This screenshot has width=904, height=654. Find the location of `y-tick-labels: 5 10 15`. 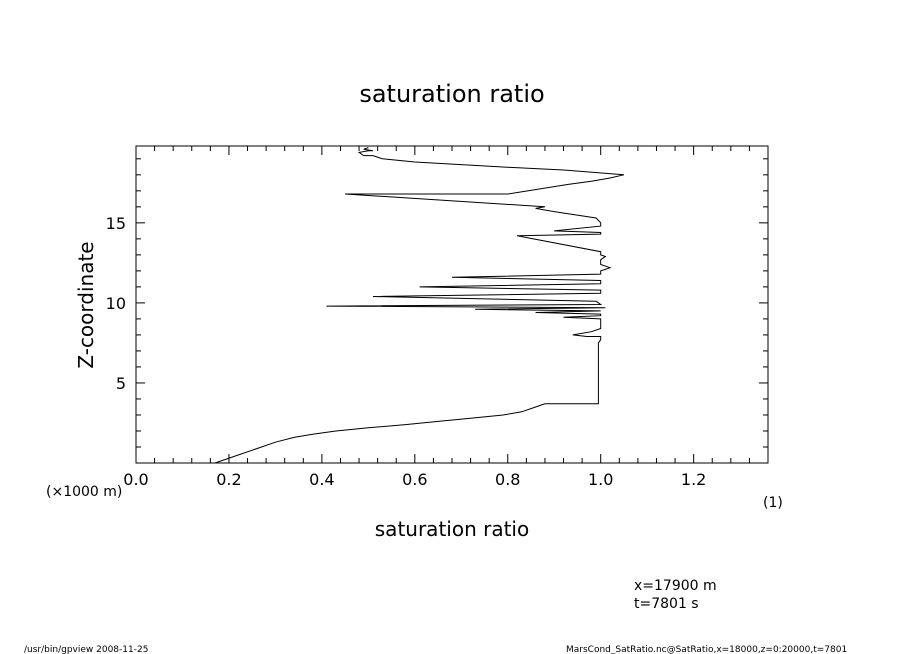

y-tick-labels: 5 10 15 is located at coordinates (116, 303).